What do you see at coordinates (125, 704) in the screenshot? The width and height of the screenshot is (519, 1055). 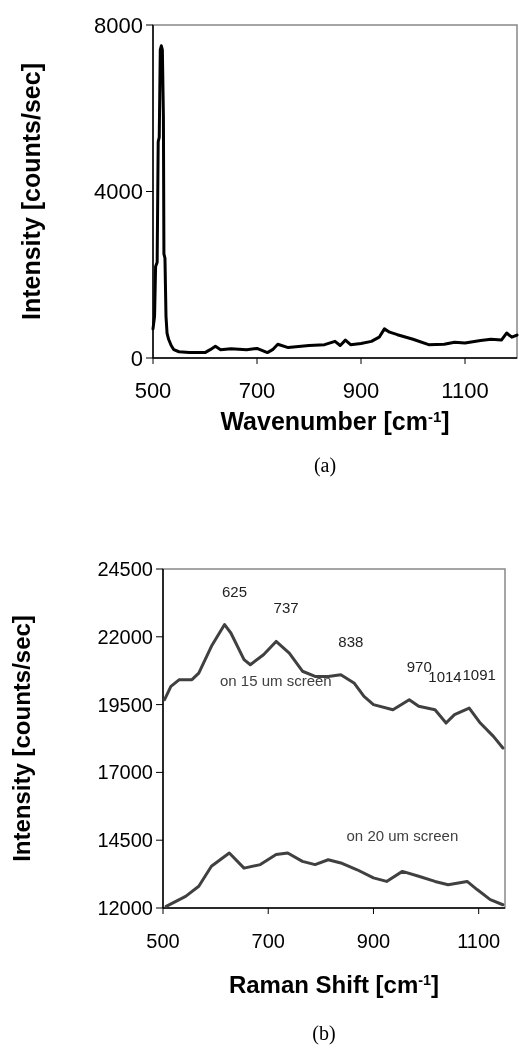 I see `y-tick-label: 19500` at bounding box center [125, 704].